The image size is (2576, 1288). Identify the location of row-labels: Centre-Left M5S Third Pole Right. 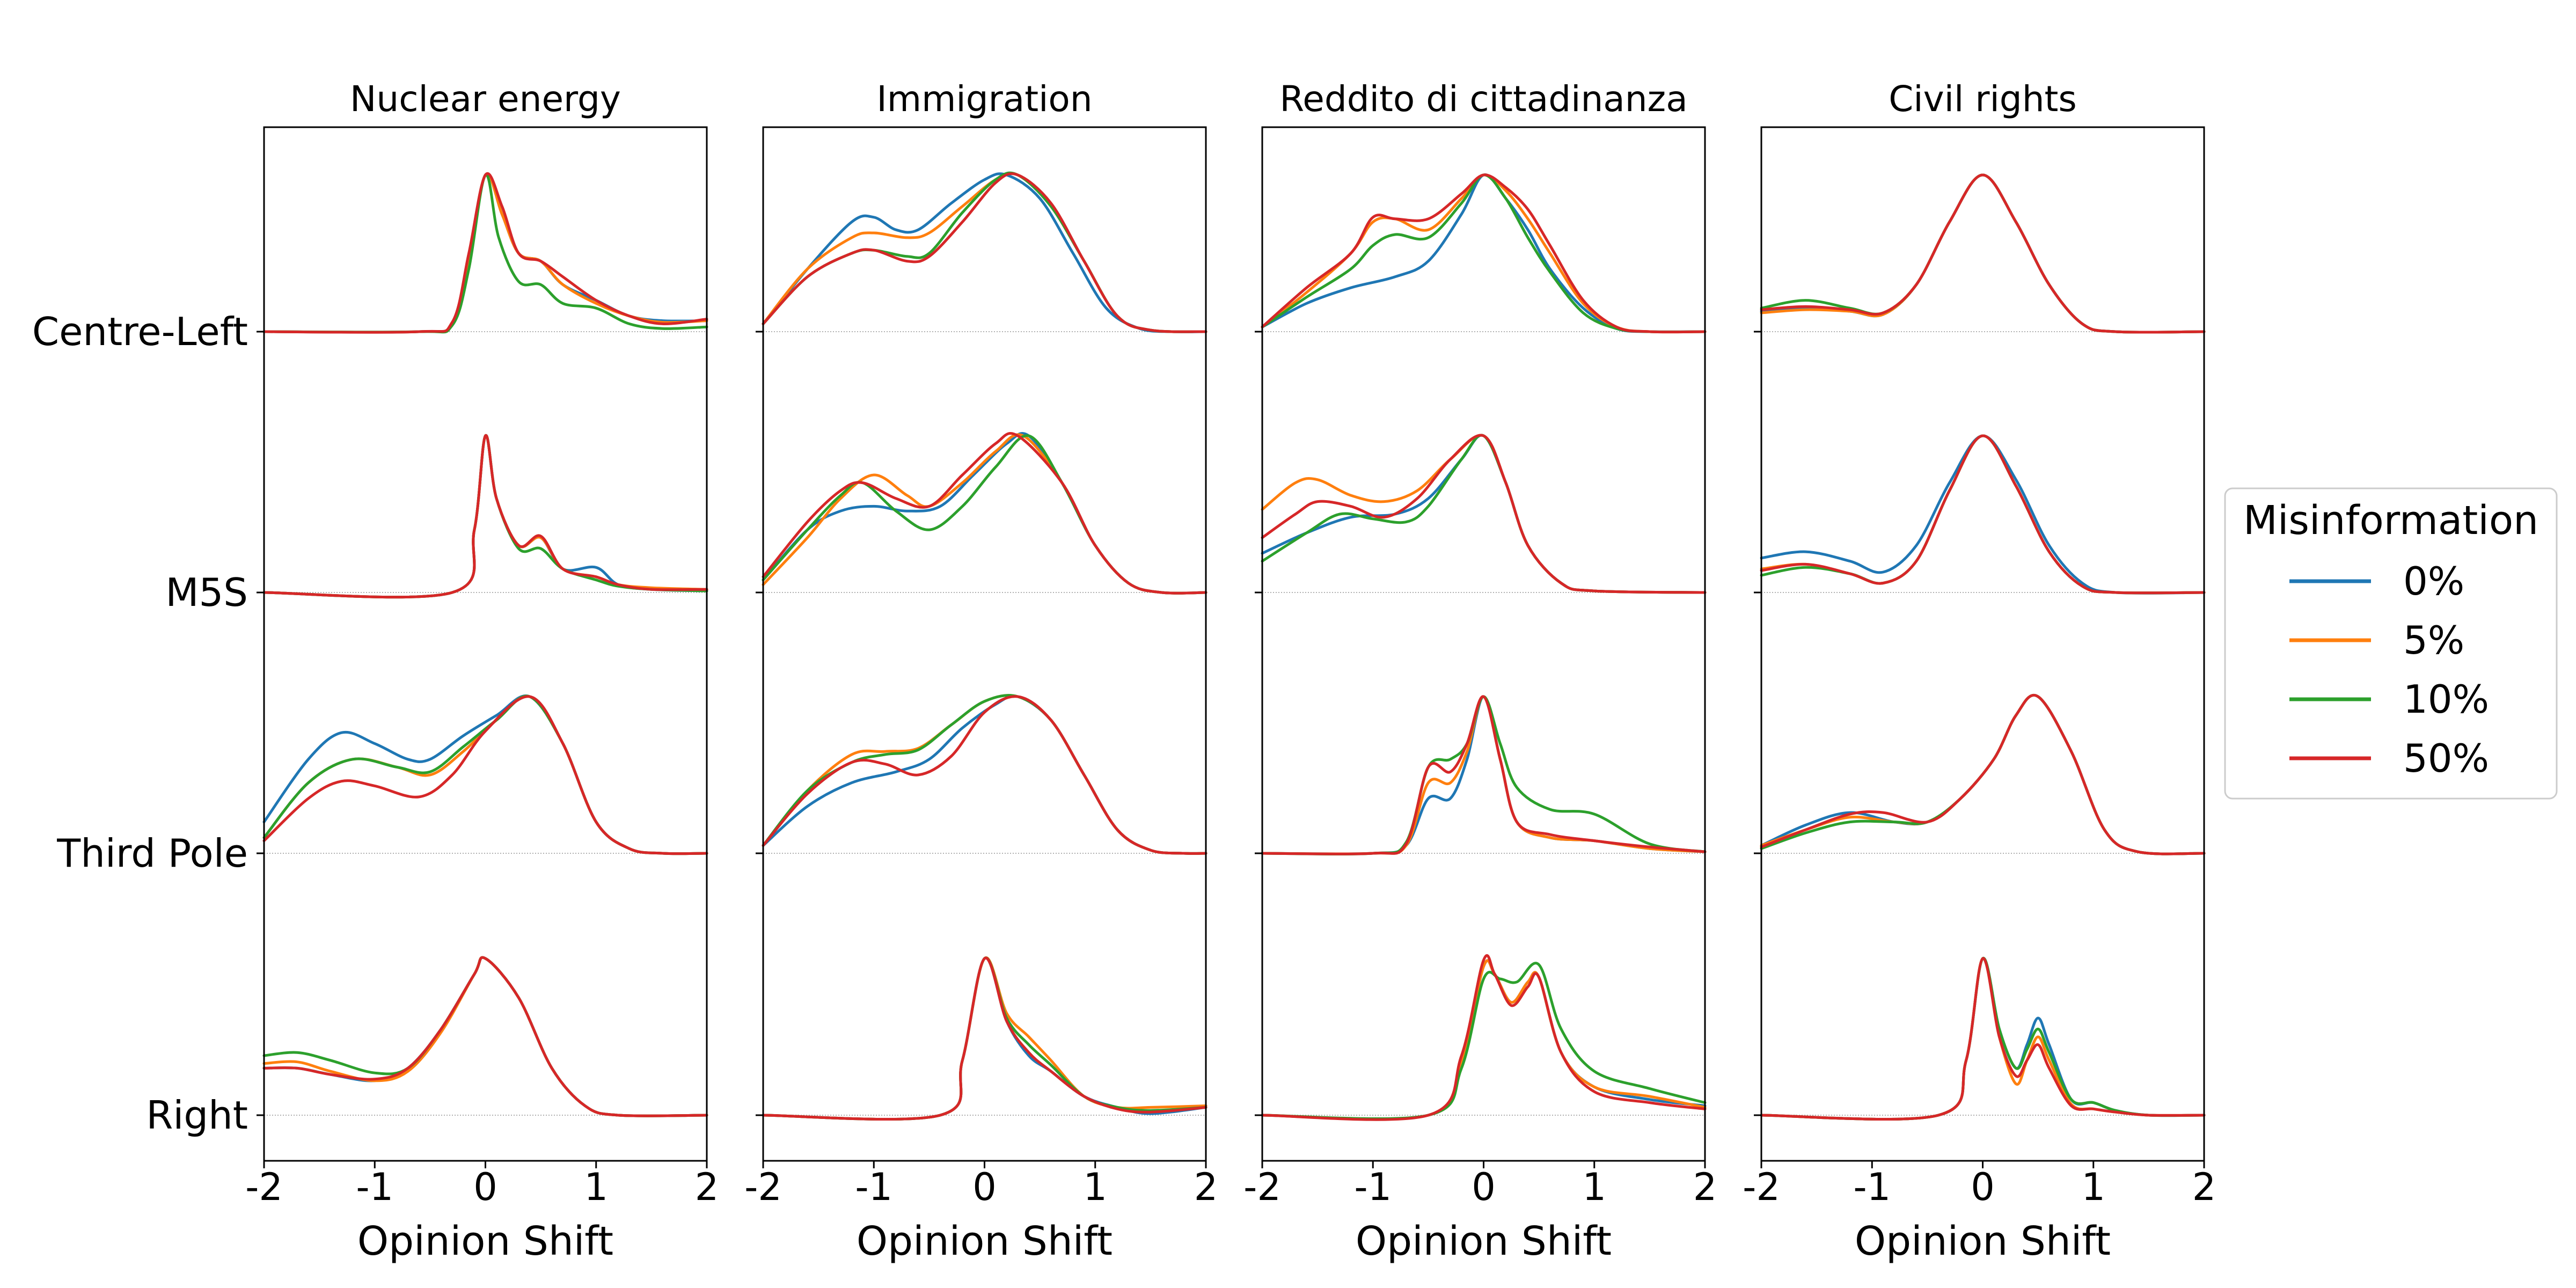
(140, 723).